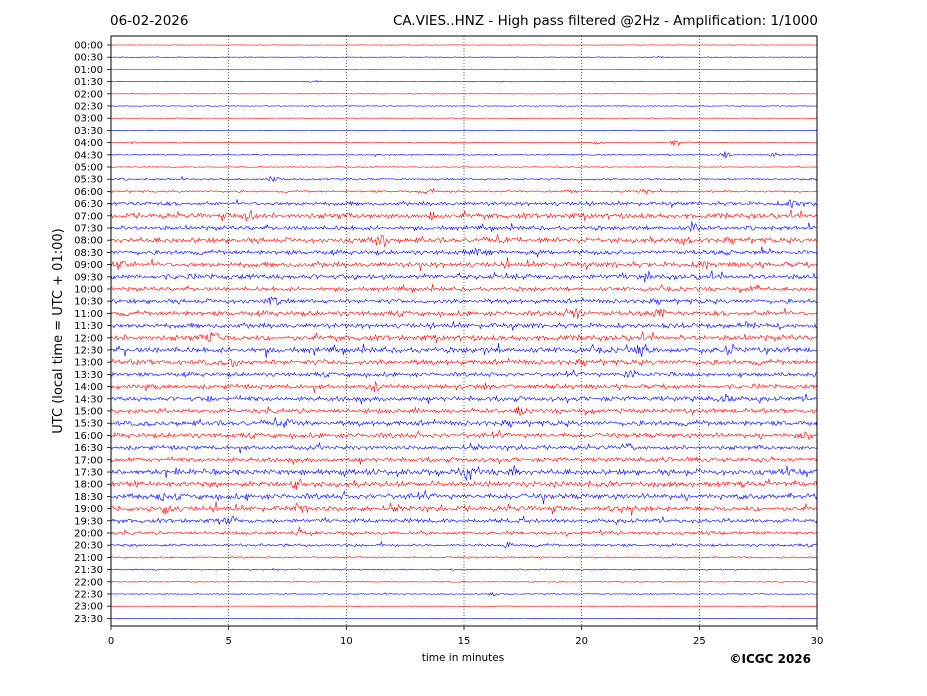  What do you see at coordinates (111, 641) in the screenshot?
I see `x-tick-label: 0` at bounding box center [111, 641].